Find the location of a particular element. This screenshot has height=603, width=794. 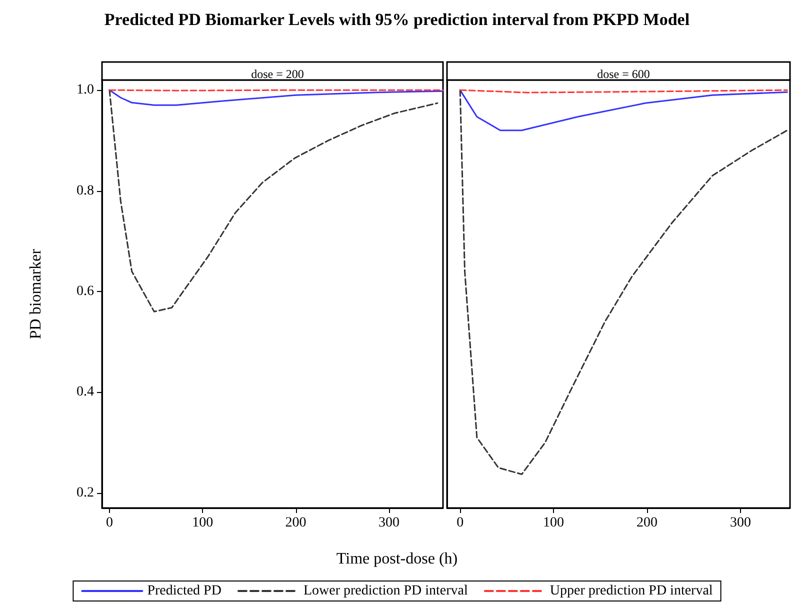

line-series is located at coordinates (276, 97).